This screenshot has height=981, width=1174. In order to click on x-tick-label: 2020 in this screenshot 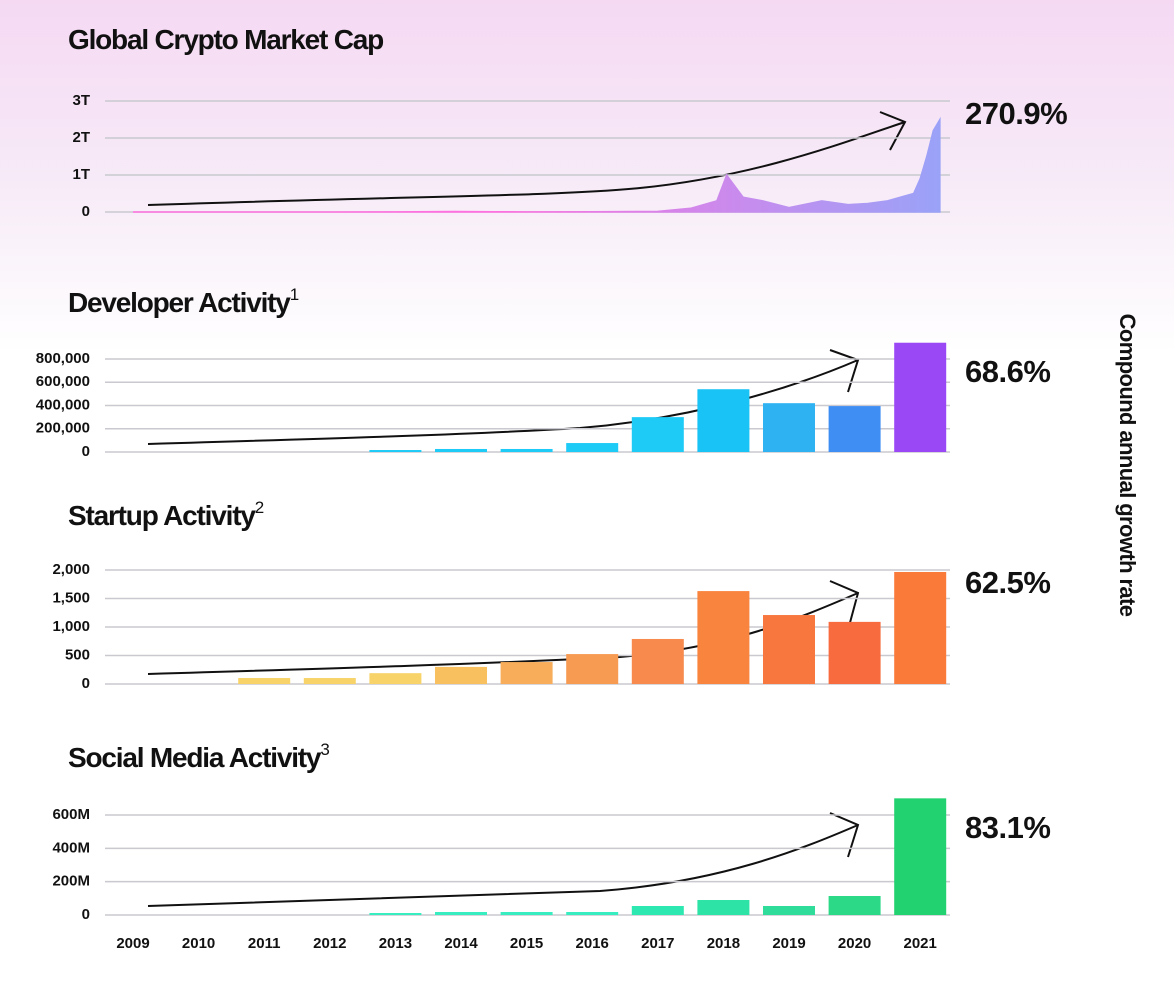, I will do `click(854, 943)`.